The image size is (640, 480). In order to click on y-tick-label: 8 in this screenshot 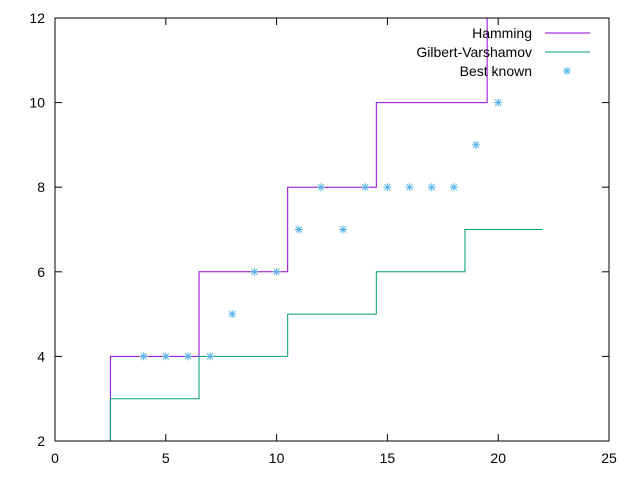, I will do `click(41, 187)`.